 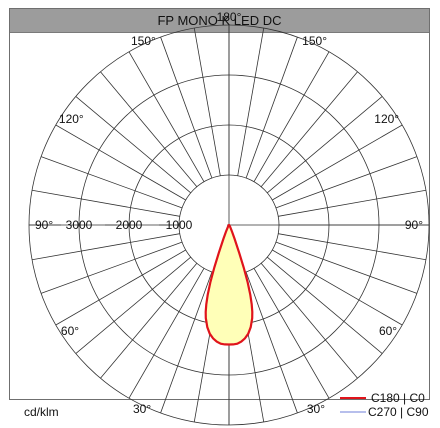 I want to click on intensity-curves, so click(x=229, y=284).